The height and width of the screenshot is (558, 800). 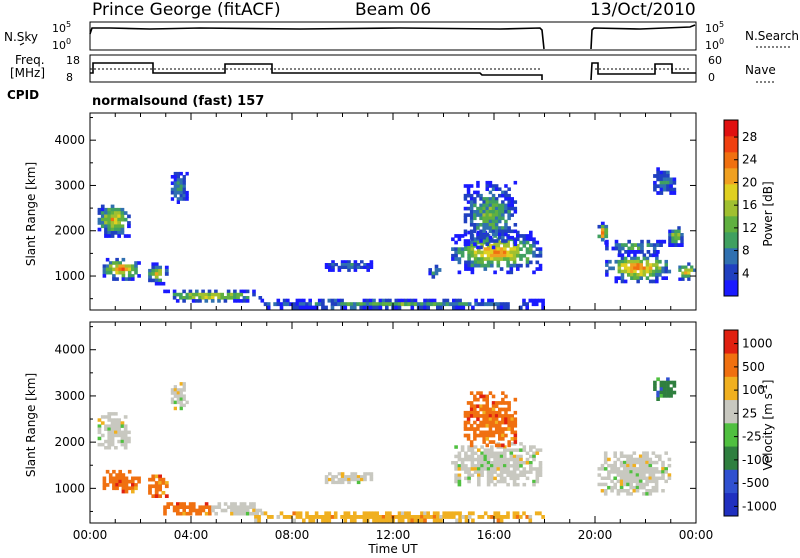 What do you see at coordinates (749, 413) in the screenshot?
I see `colorbar-tick-label: 25` at bounding box center [749, 413].